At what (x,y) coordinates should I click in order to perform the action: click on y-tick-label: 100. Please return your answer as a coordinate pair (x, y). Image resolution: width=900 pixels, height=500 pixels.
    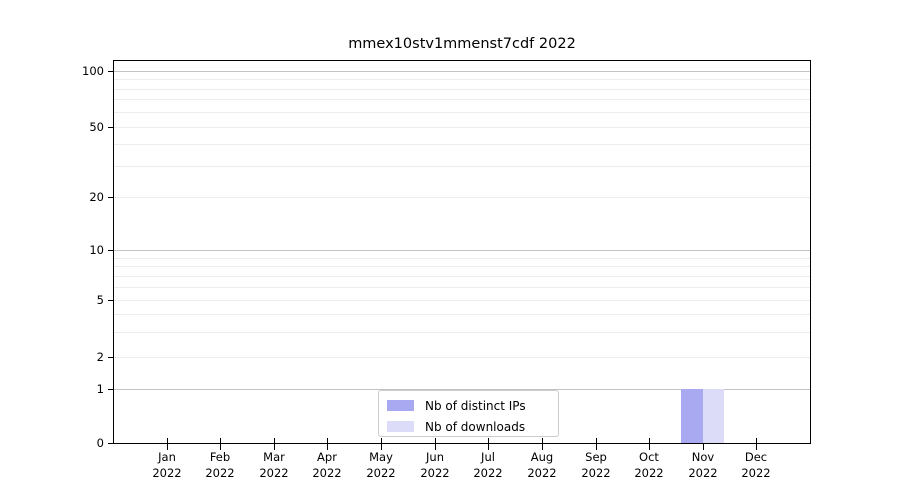
    Looking at the image, I should click on (93, 71).